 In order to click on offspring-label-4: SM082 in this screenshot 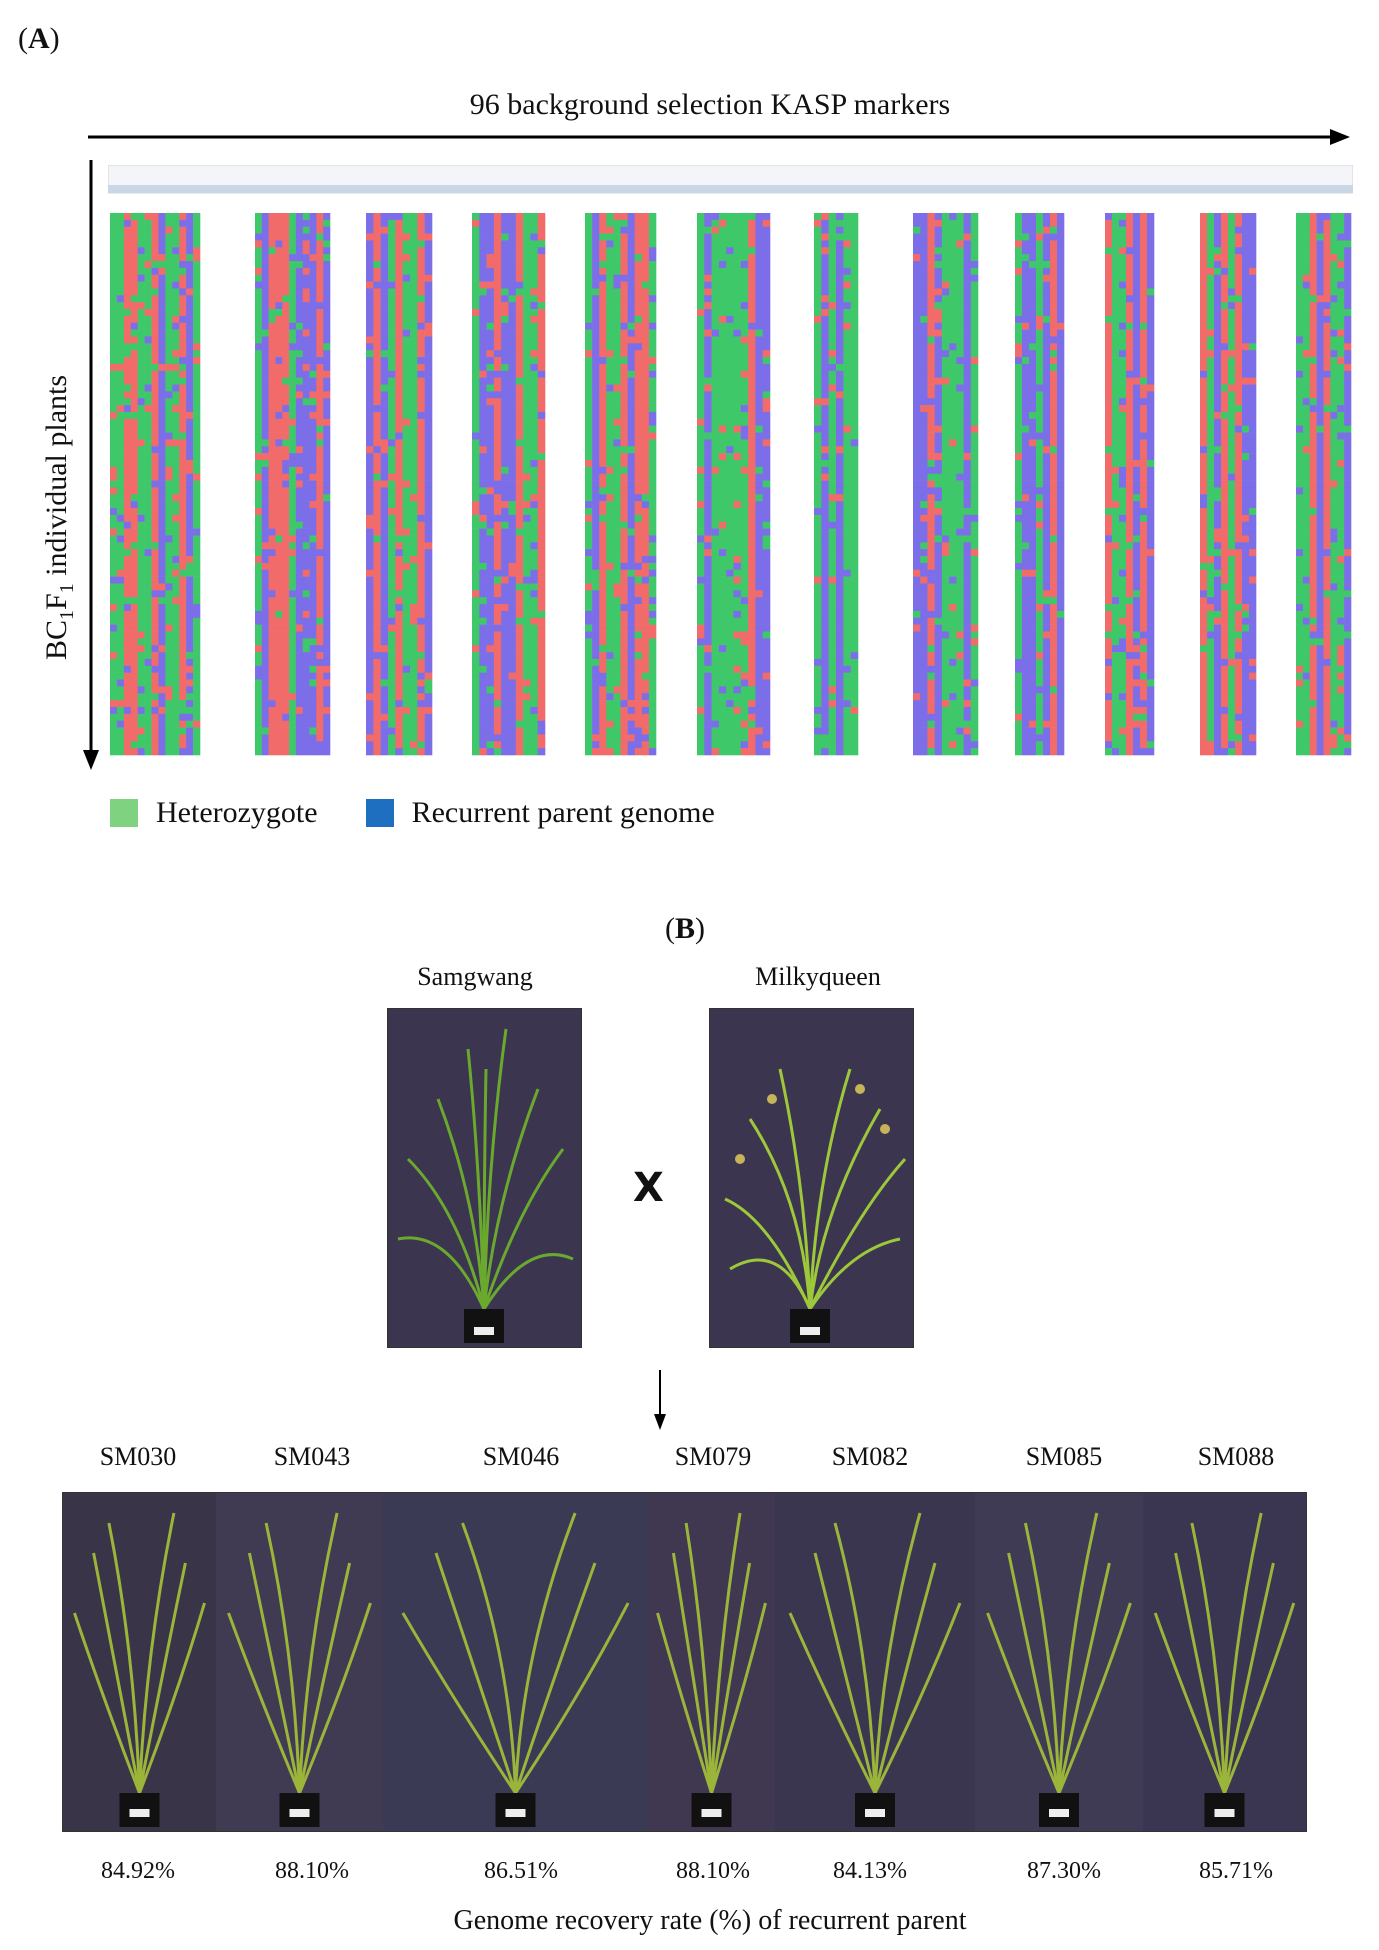, I will do `click(870, 1456)`.